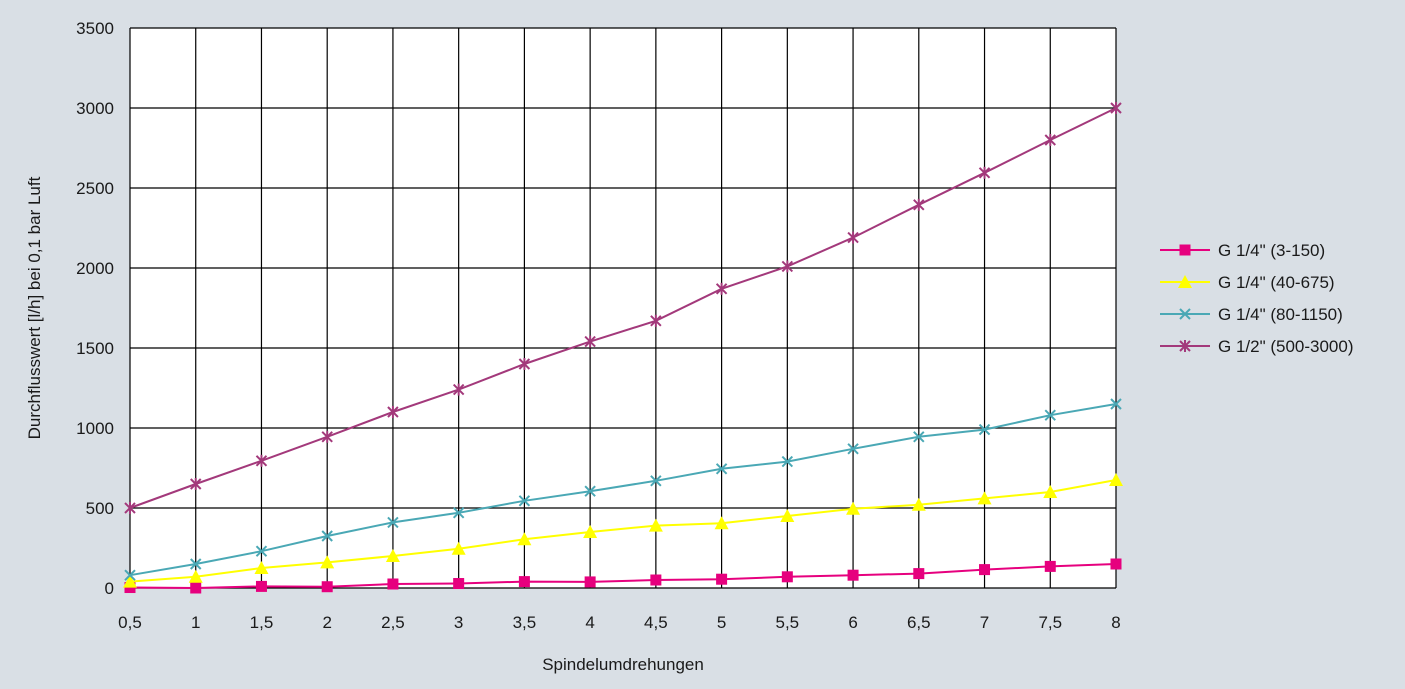 The width and height of the screenshot is (1405, 689). Describe the element at coordinates (589, 622) in the screenshot. I see `x-tick-label: 4` at that location.